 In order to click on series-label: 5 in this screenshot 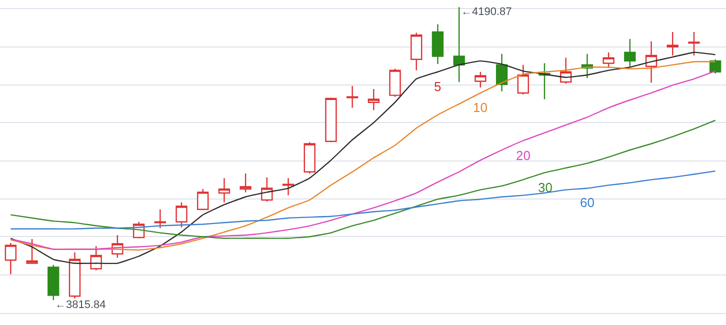, I will do `click(438, 86)`.